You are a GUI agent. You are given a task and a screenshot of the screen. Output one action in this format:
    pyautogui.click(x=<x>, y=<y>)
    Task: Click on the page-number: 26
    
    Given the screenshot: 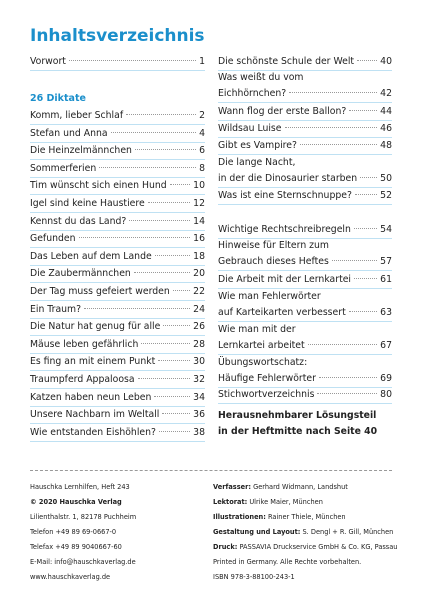 What is the action you would take?
    pyautogui.click(x=199, y=327)
    